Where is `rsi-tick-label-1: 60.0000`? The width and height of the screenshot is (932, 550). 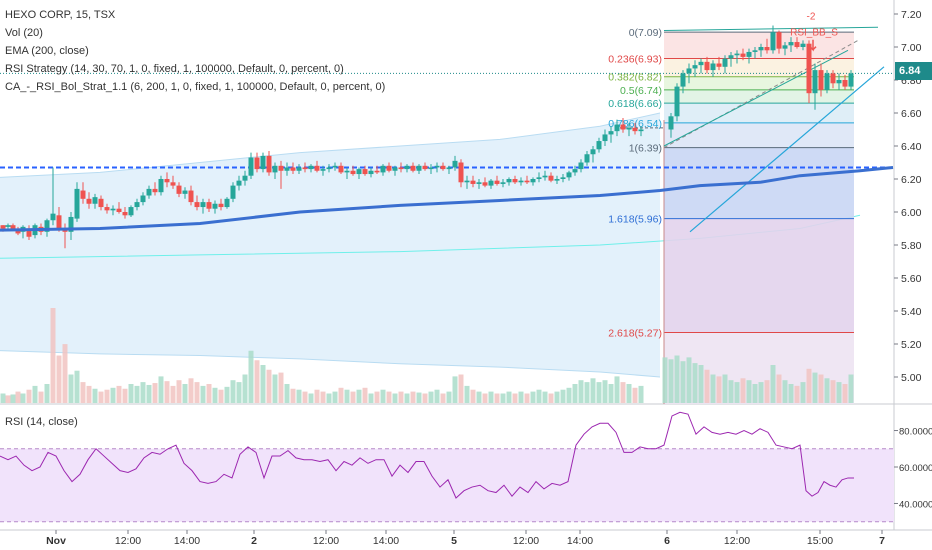 rsi-tick-label-1: 60.0000 is located at coordinates (915, 468).